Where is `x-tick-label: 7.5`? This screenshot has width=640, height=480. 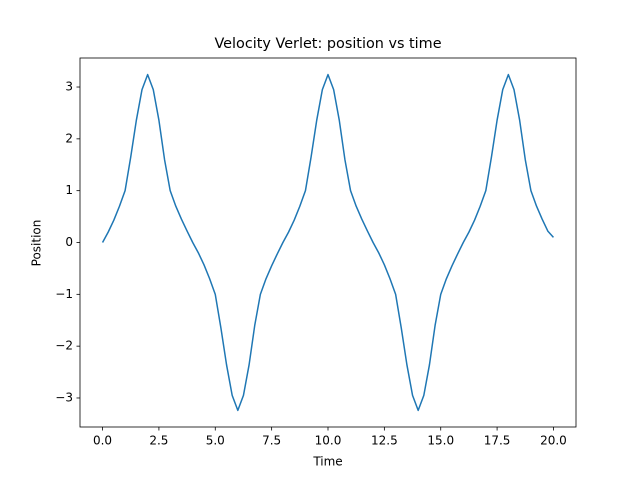
x-tick-label: 7.5 is located at coordinates (271, 441).